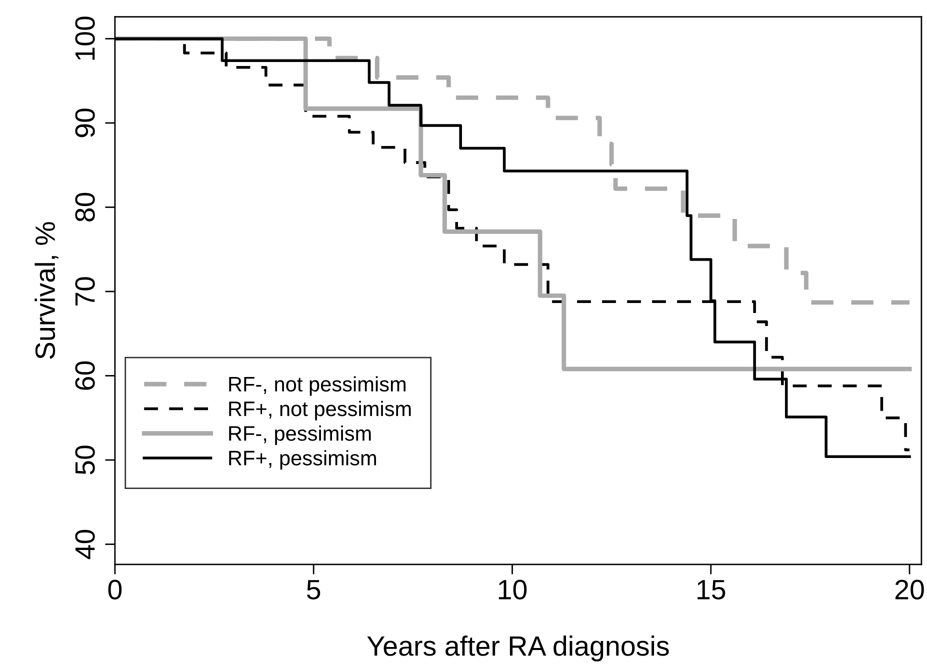 This screenshot has width=927, height=672. What do you see at coordinates (85, 38) in the screenshot?
I see `y-tick-label: 100` at bounding box center [85, 38].